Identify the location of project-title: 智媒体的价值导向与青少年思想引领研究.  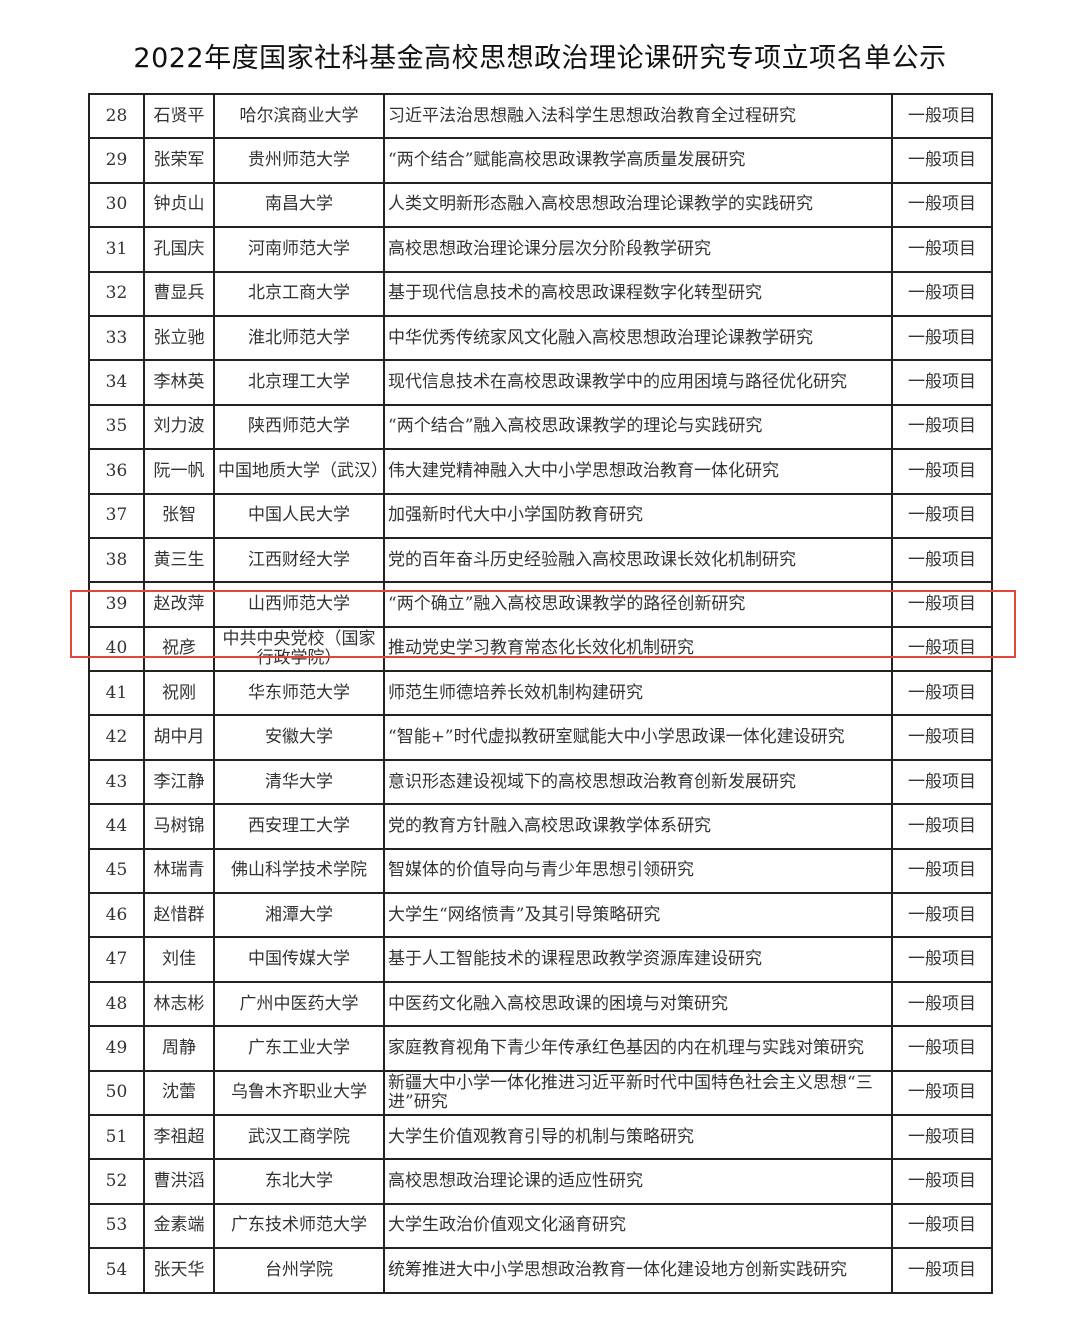
(638, 871).